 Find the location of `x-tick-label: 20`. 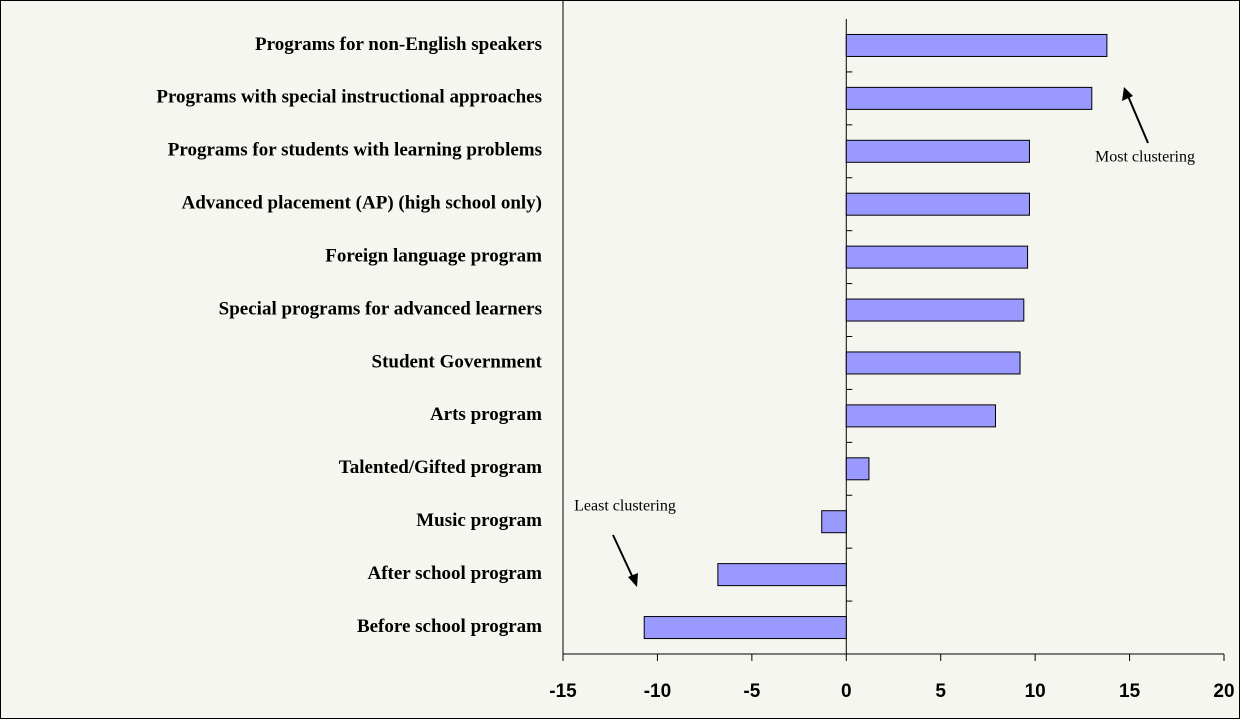

x-tick-label: 20 is located at coordinates (1223, 691).